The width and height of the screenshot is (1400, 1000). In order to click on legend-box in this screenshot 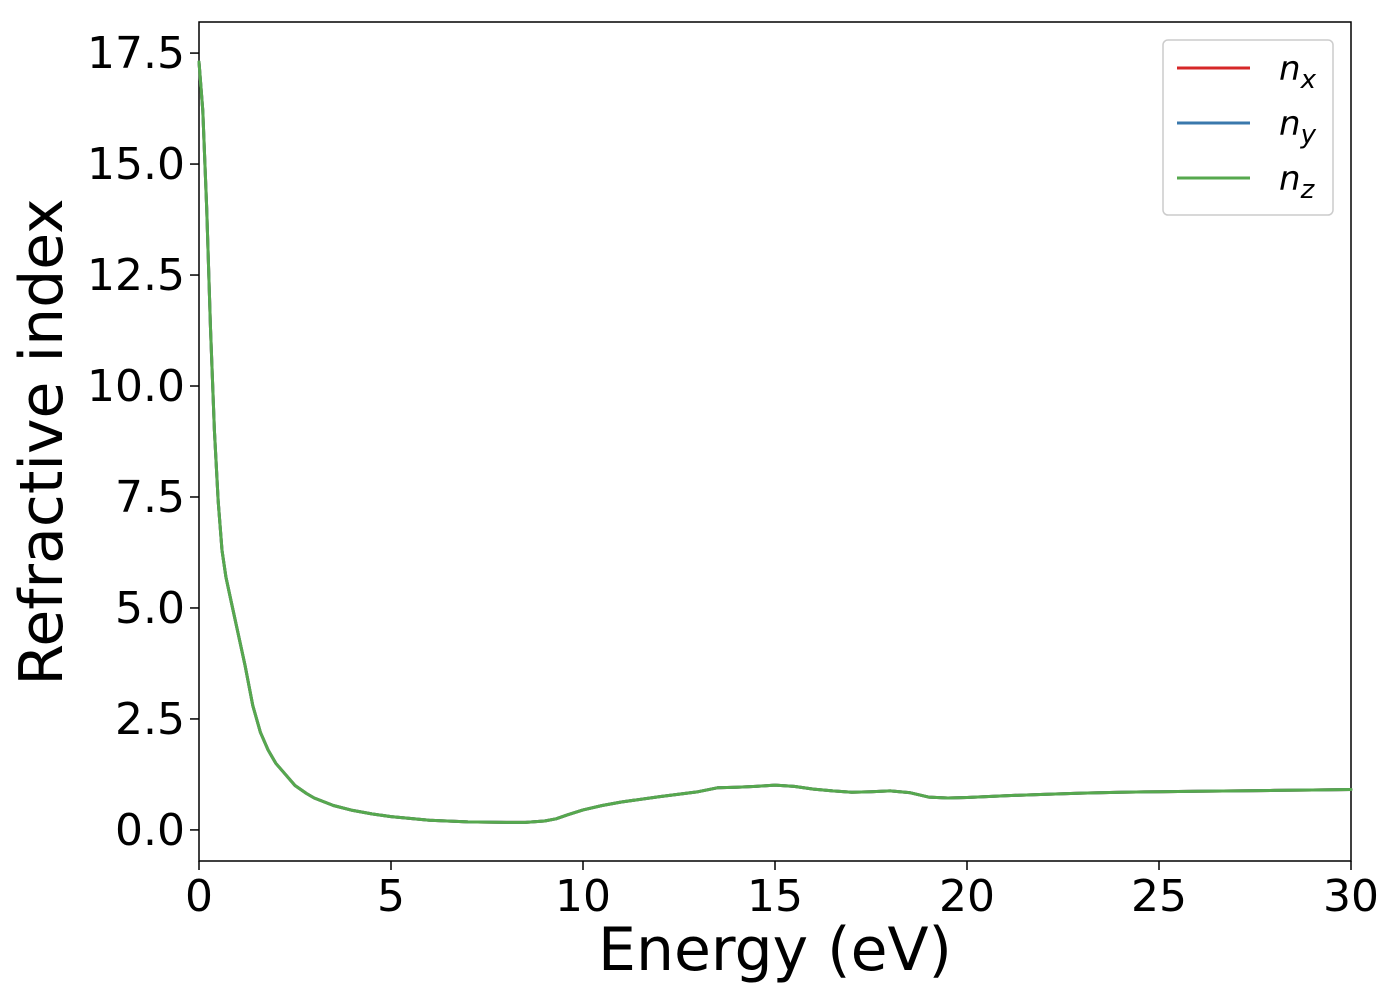, I will do `click(1248, 127)`.